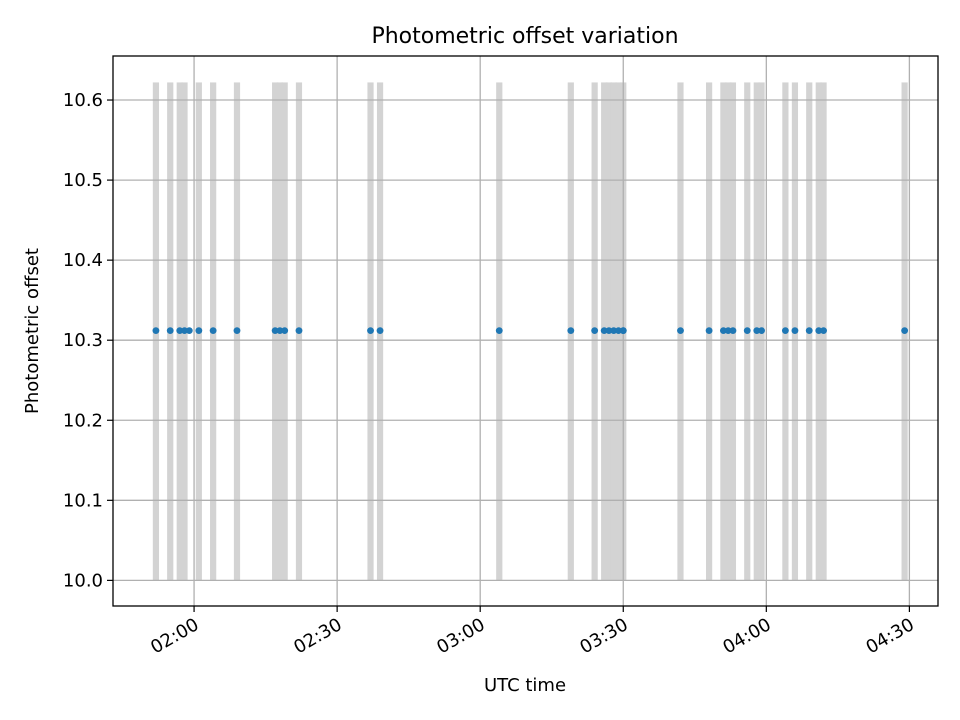 This screenshot has width=960, height=720. I want to click on points-layer, so click(530, 330).